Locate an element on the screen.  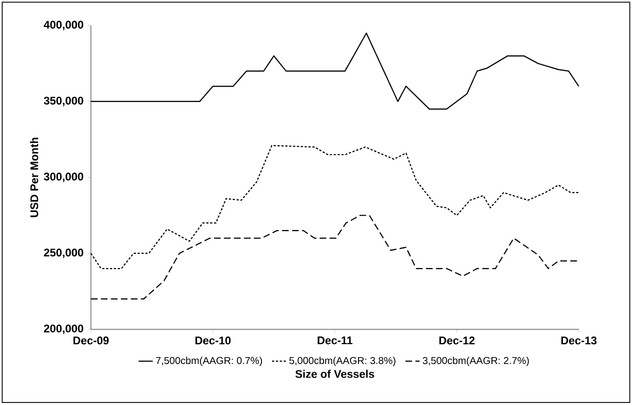
x-axis-title: Size of Vessels is located at coordinates (334, 374).